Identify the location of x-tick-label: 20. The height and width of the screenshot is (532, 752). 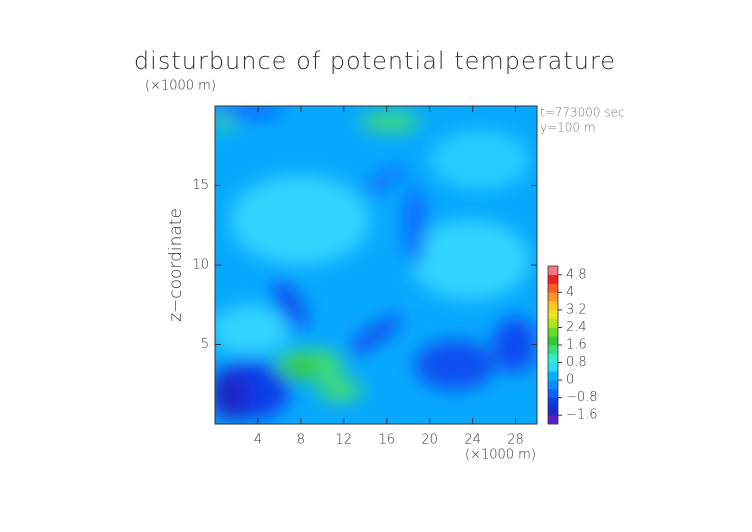
(429, 440).